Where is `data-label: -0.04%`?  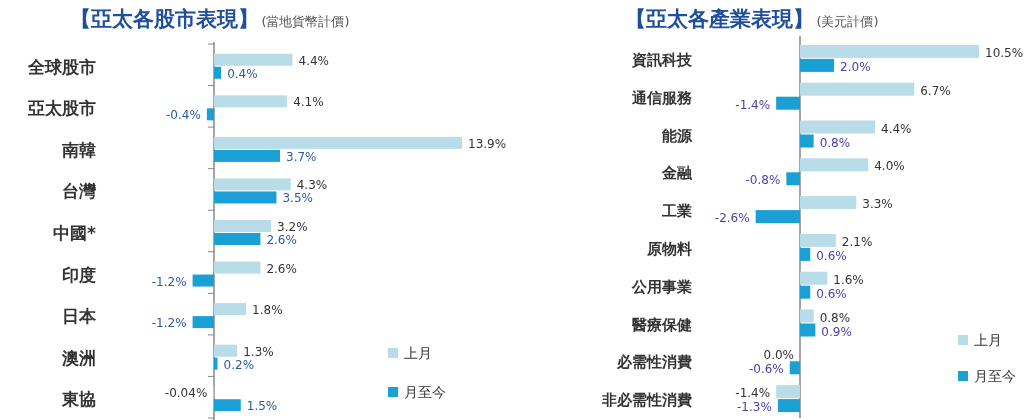
data-label: -0.04% is located at coordinates (186, 393).